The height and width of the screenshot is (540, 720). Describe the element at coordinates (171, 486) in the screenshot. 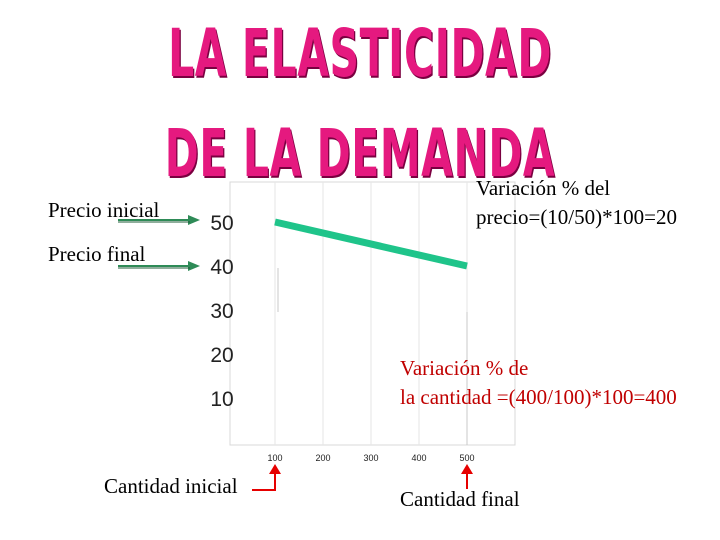

I see `cantidad-inicial-label: Cantidad inicial` at that location.